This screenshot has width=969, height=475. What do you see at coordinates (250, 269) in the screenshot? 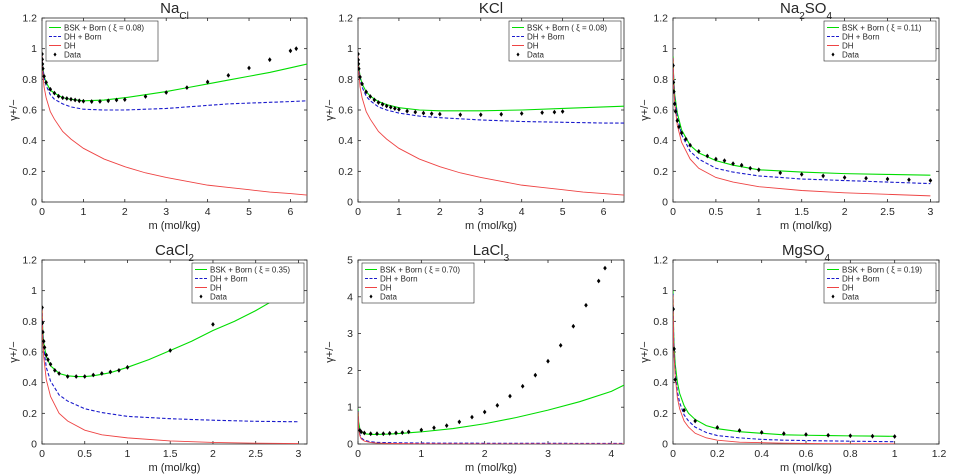
I see `legend-label-bsk: BSK + Born ( ξ = 0.35)` at bounding box center [250, 269].